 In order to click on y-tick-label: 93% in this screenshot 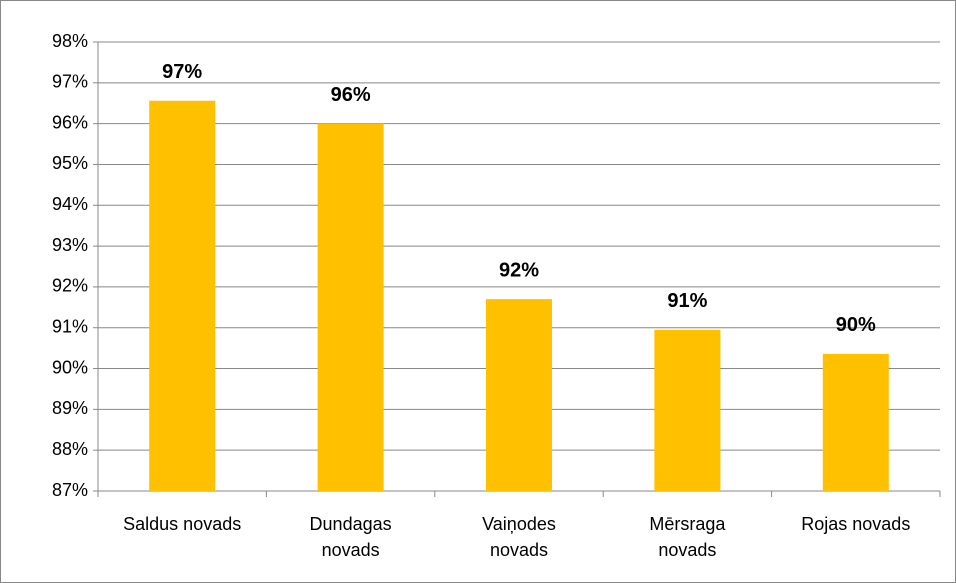, I will do `click(70, 245)`.